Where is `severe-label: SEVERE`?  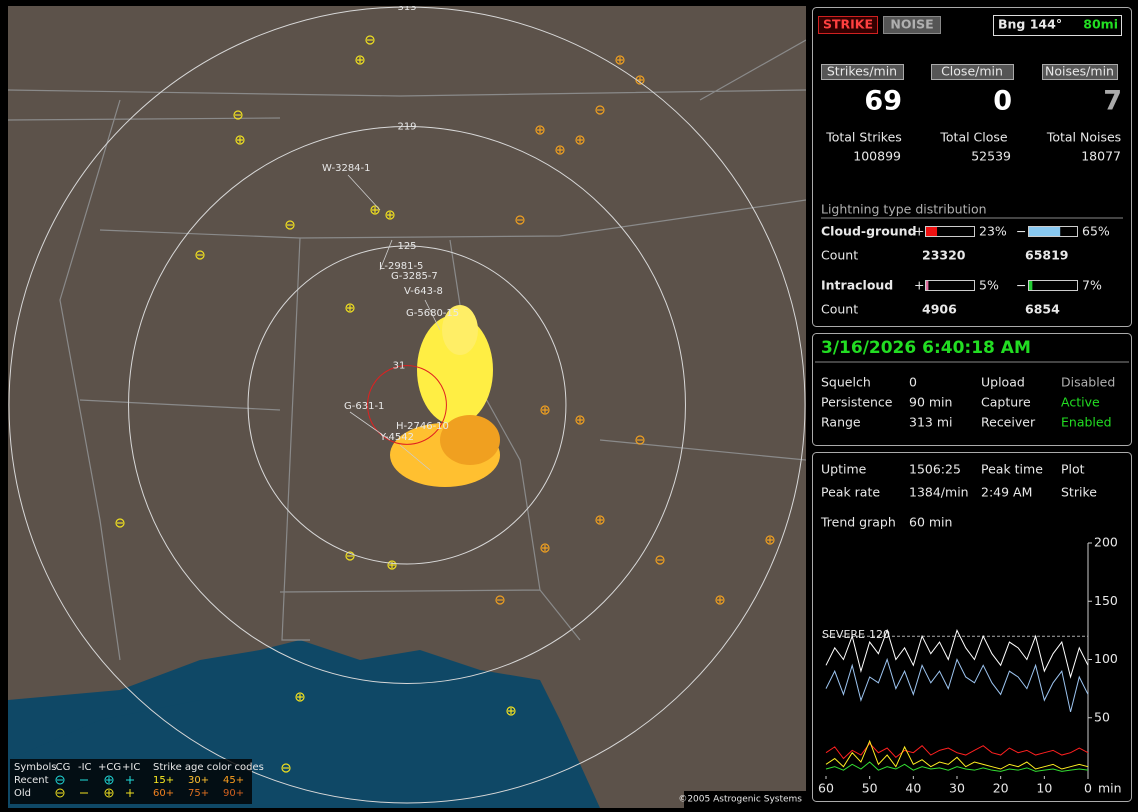 severe-label: SEVERE is located at coordinates (843, 634).